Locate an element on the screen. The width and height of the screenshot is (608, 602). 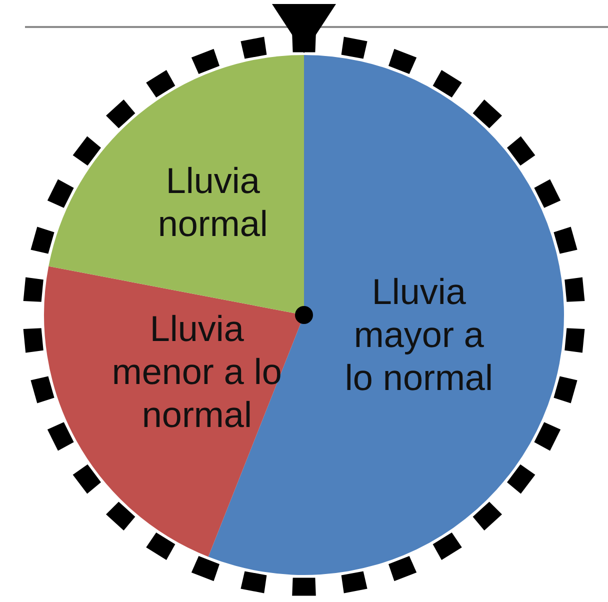
slice-label: Lluvia normal is located at coordinates (213, 202).